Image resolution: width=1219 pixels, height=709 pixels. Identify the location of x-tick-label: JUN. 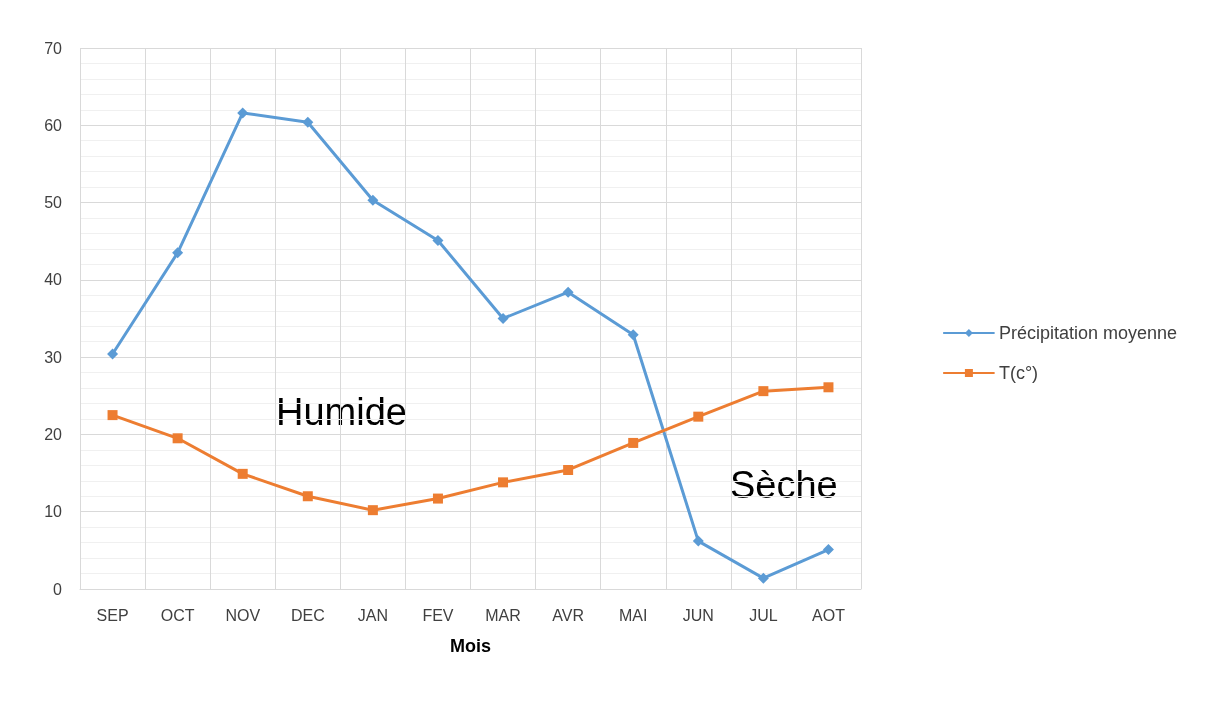
(698, 615).